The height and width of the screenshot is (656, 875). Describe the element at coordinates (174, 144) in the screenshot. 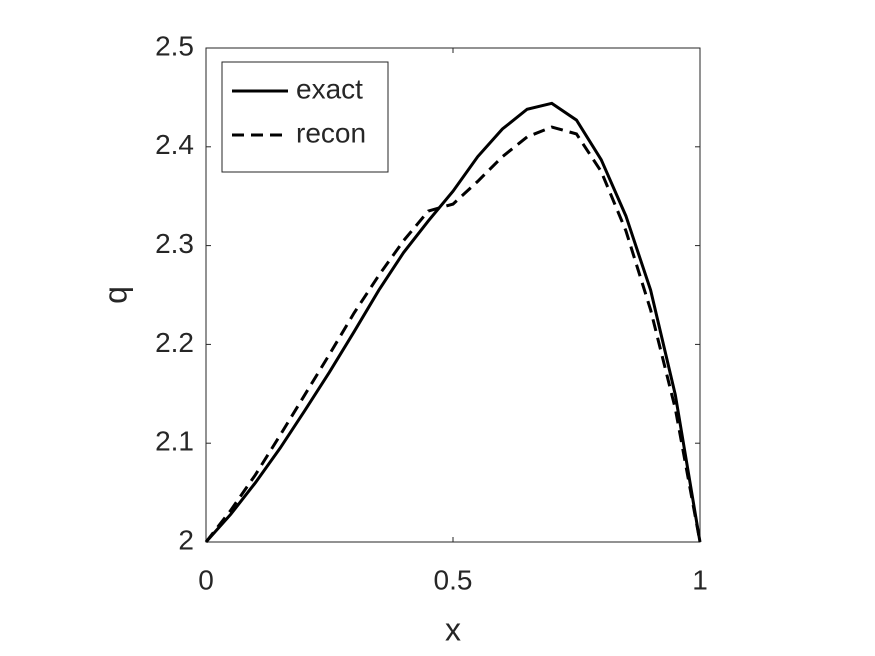

I see `y-tick-label: 2.4` at that location.